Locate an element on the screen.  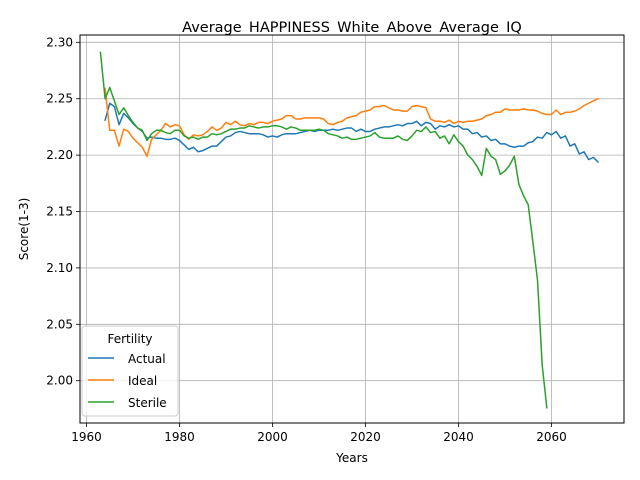
legend-label-actual: Actual is located at coordinates (147, 359).